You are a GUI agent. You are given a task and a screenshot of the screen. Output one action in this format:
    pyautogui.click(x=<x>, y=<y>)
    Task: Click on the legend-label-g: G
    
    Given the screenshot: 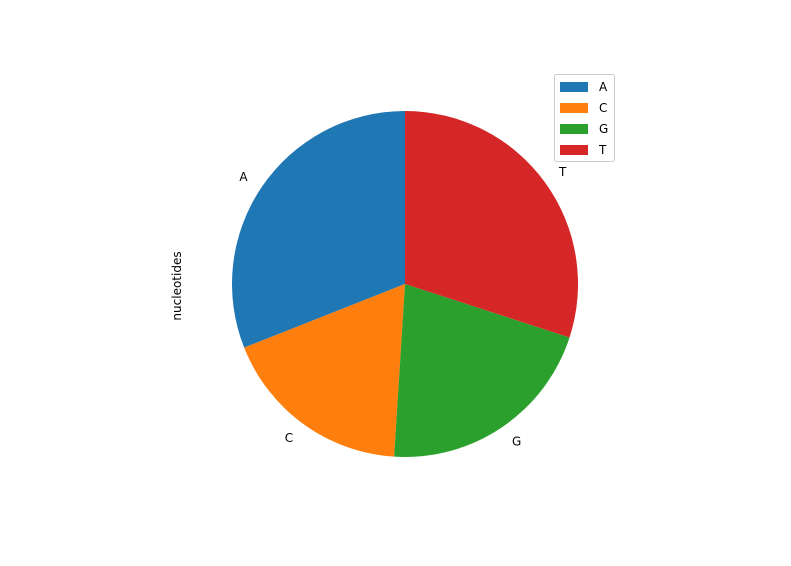 What is the action you would take?
    pyautogui.click(x=603, y=129)
    